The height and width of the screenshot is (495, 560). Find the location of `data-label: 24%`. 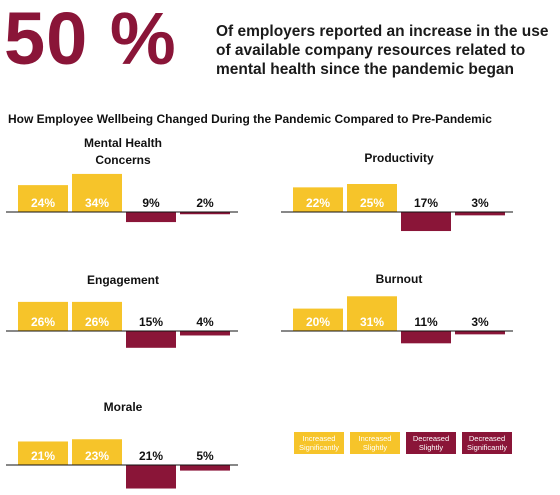

data-label: 24% is located at coordinates (43, 203).